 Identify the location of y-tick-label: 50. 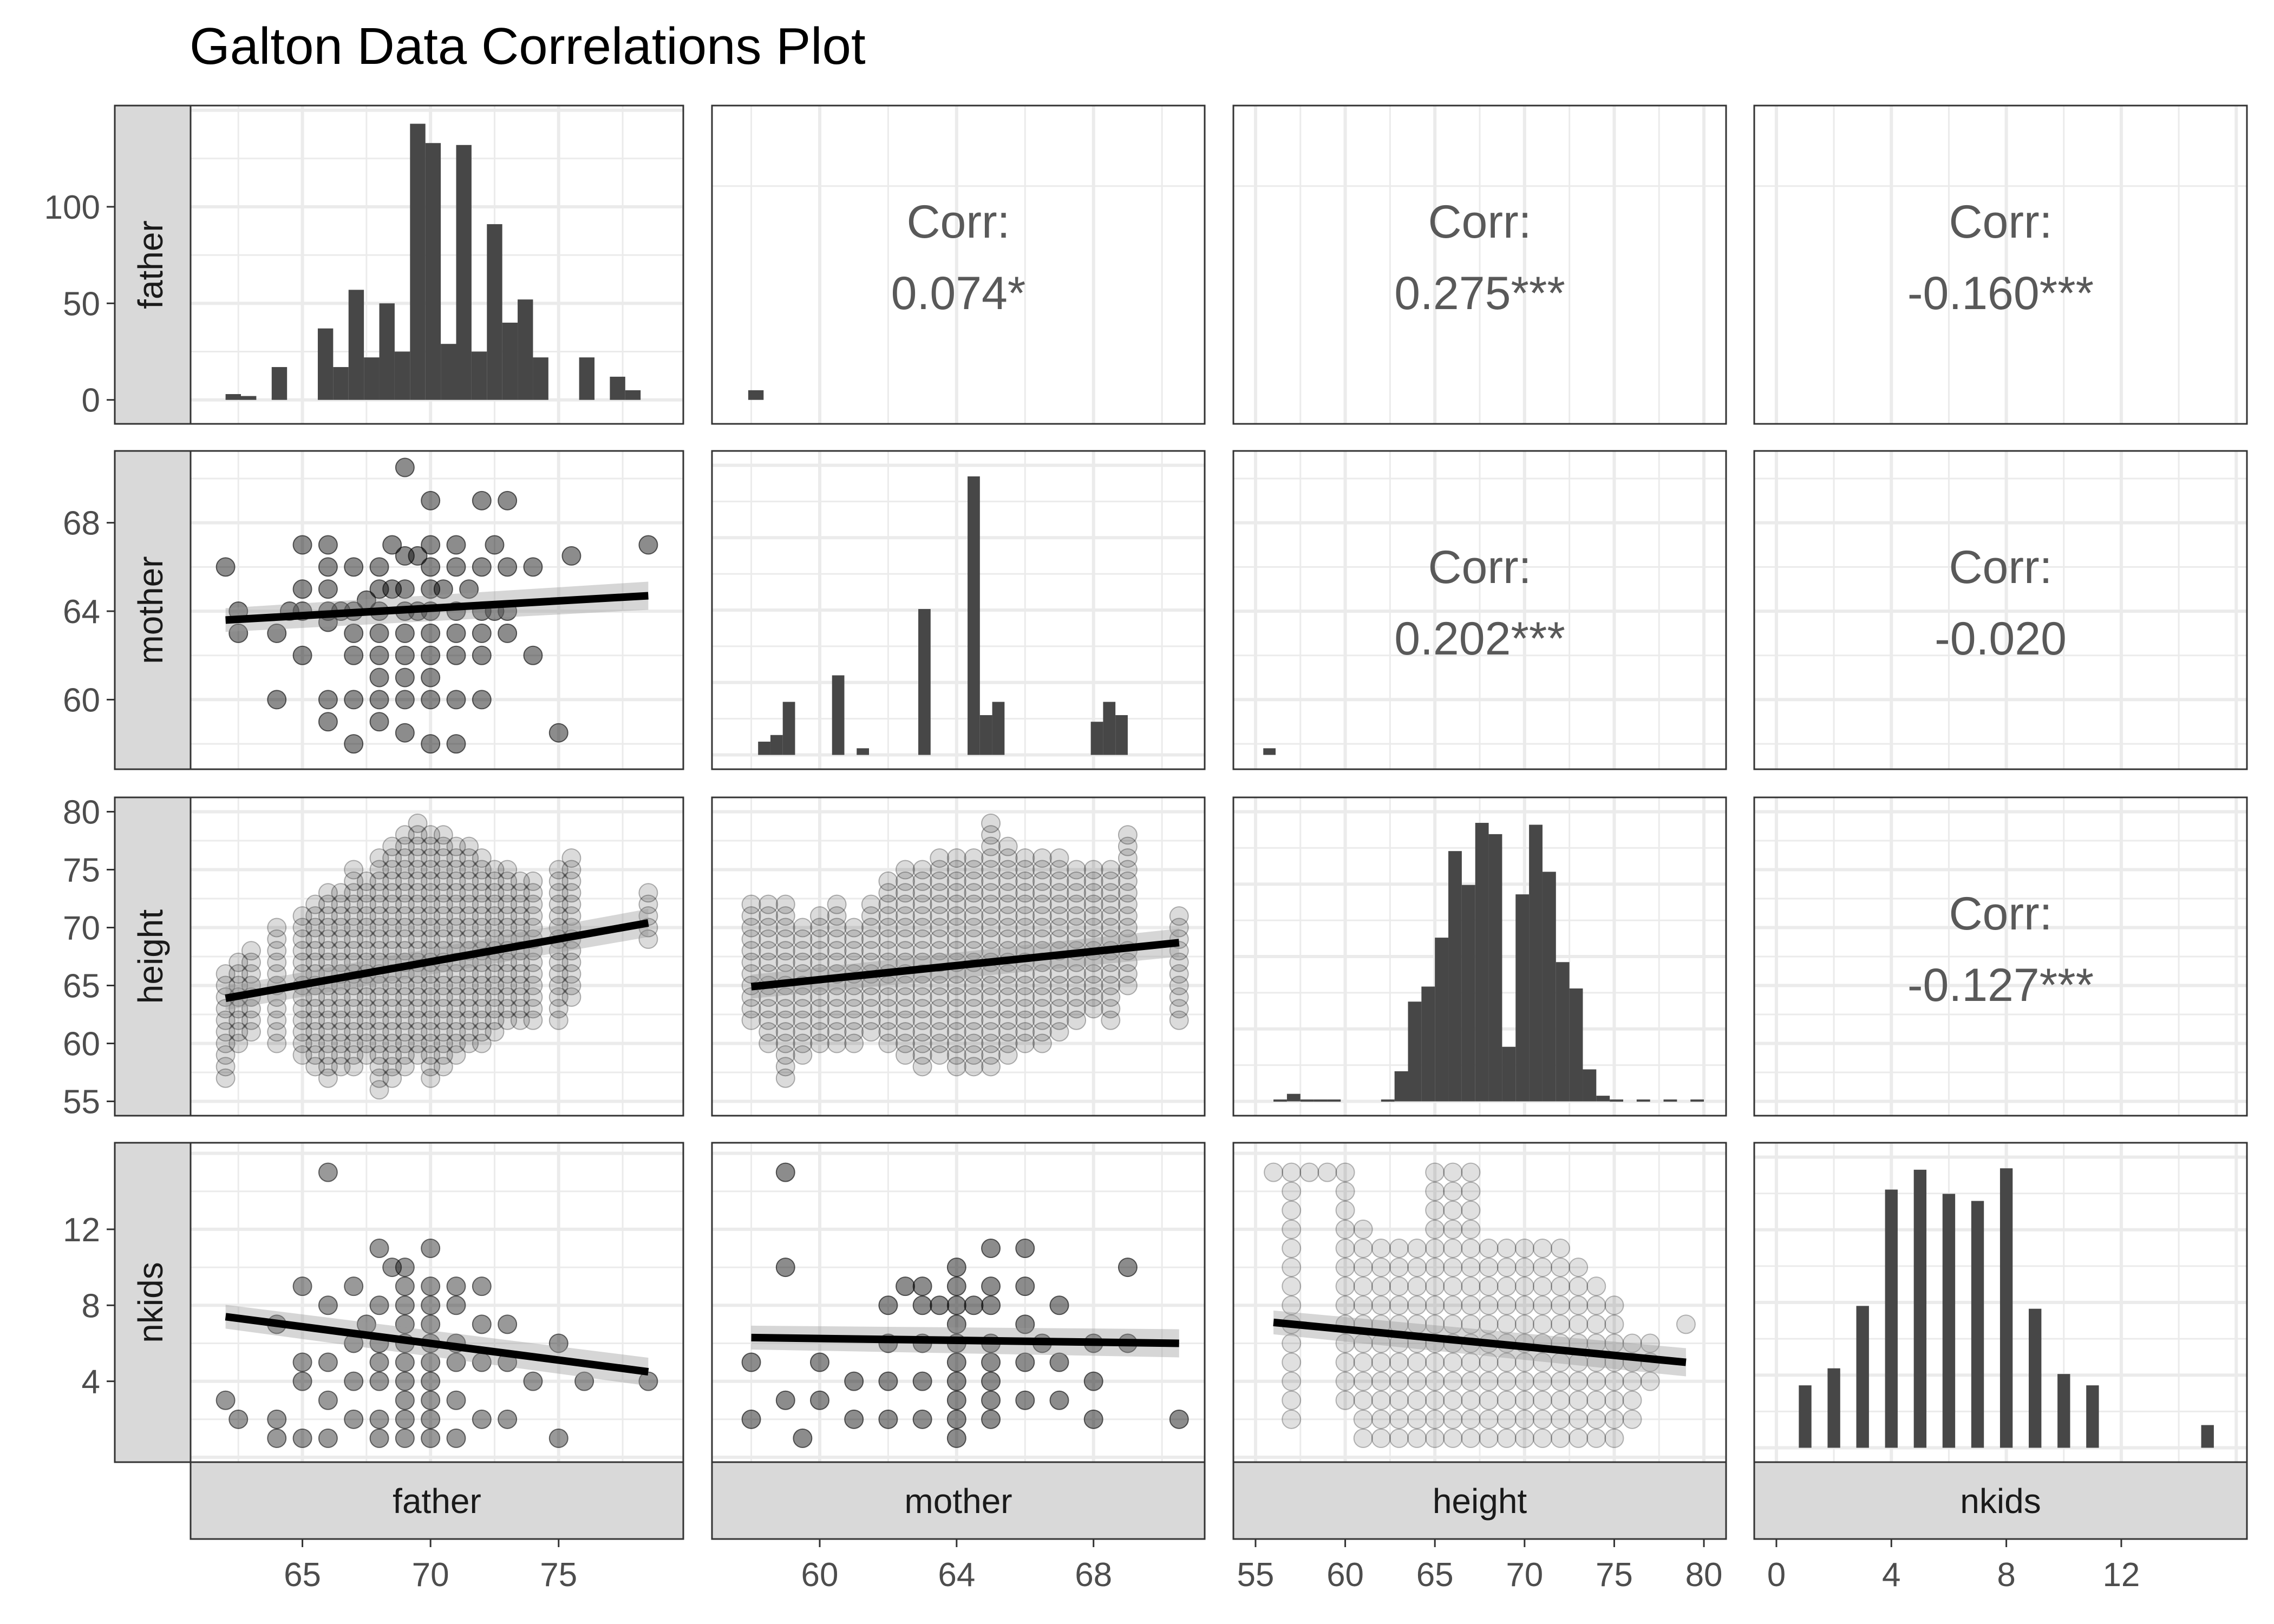
(82, 304).